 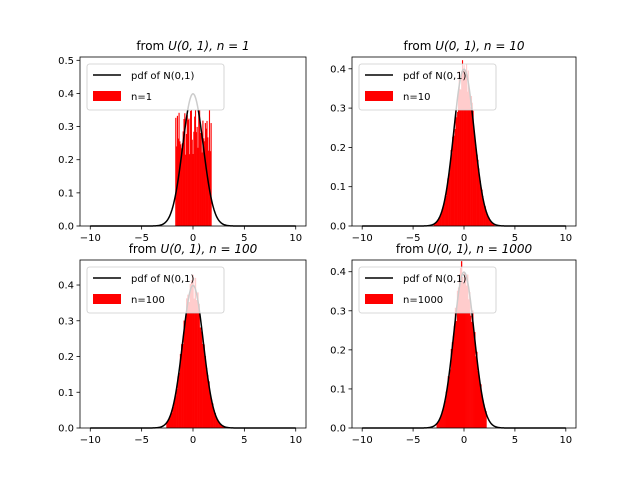 What do you see at coordinates (192, 46) in the screenshot?
I see `chart-title: from U(0, 1), n = 1` at bounding box center [192, 46].